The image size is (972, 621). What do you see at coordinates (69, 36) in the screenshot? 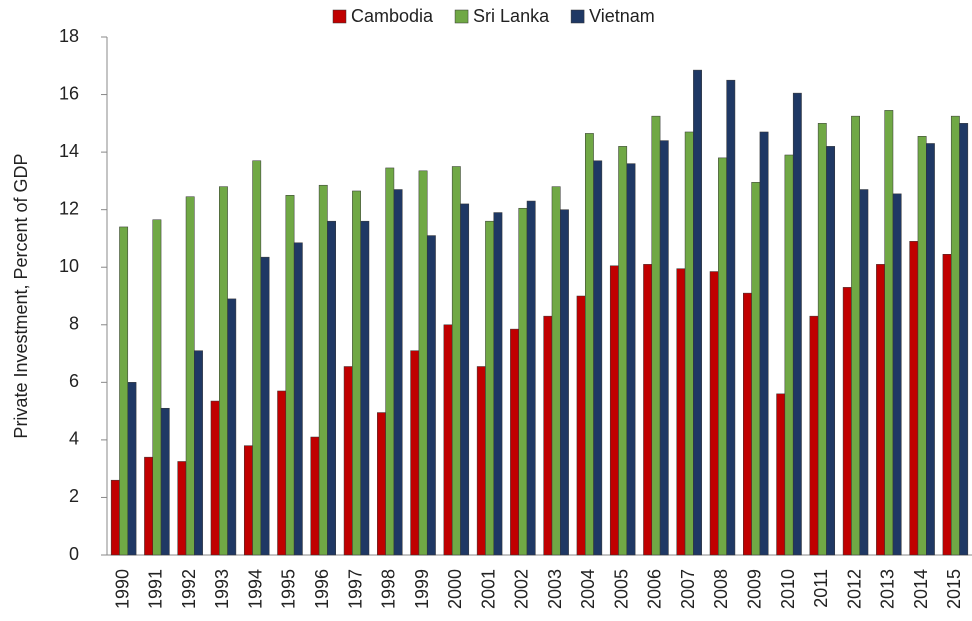
I see `y-tick-label: 18` at bounding box center [69, 36].